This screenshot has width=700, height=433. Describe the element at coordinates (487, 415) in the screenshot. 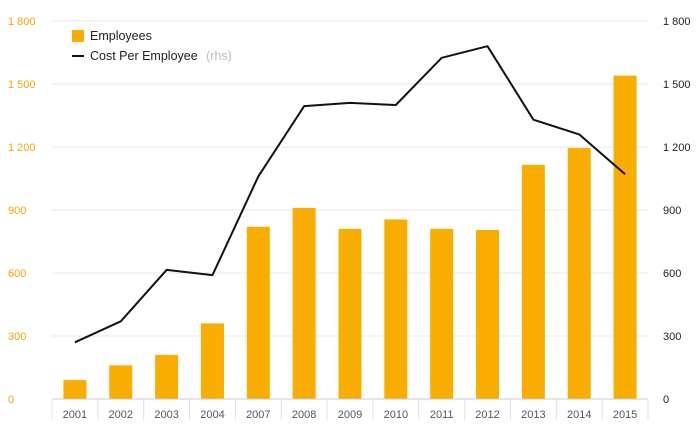

I see `x-tick-label-2012: 2012` at that location.